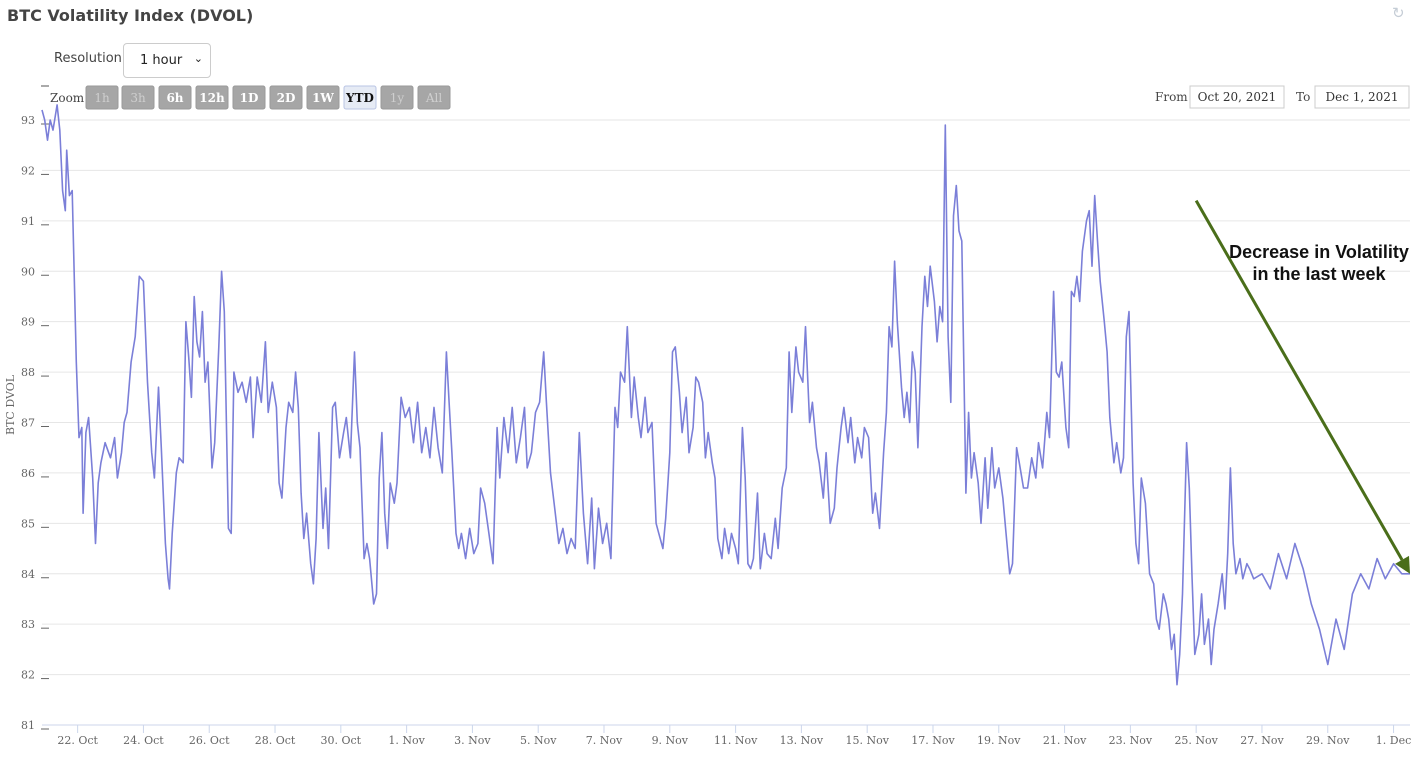 The image size is (1422, 764). What do you see at coordinates (933, 740) in the screenshot?
I see `x-tick-label: 17. Nov` at bounding box center [933, 740].